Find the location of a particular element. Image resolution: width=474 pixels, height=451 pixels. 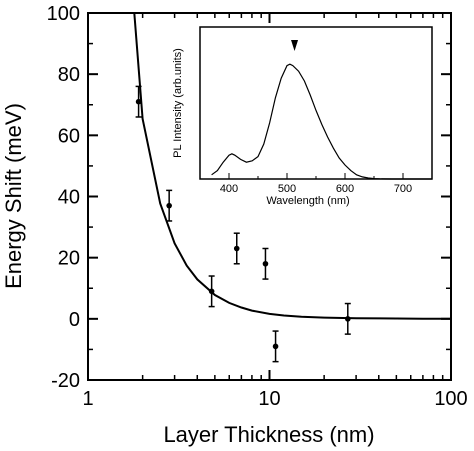

y-tick-label: -20 is located at coordinates (65, 381).